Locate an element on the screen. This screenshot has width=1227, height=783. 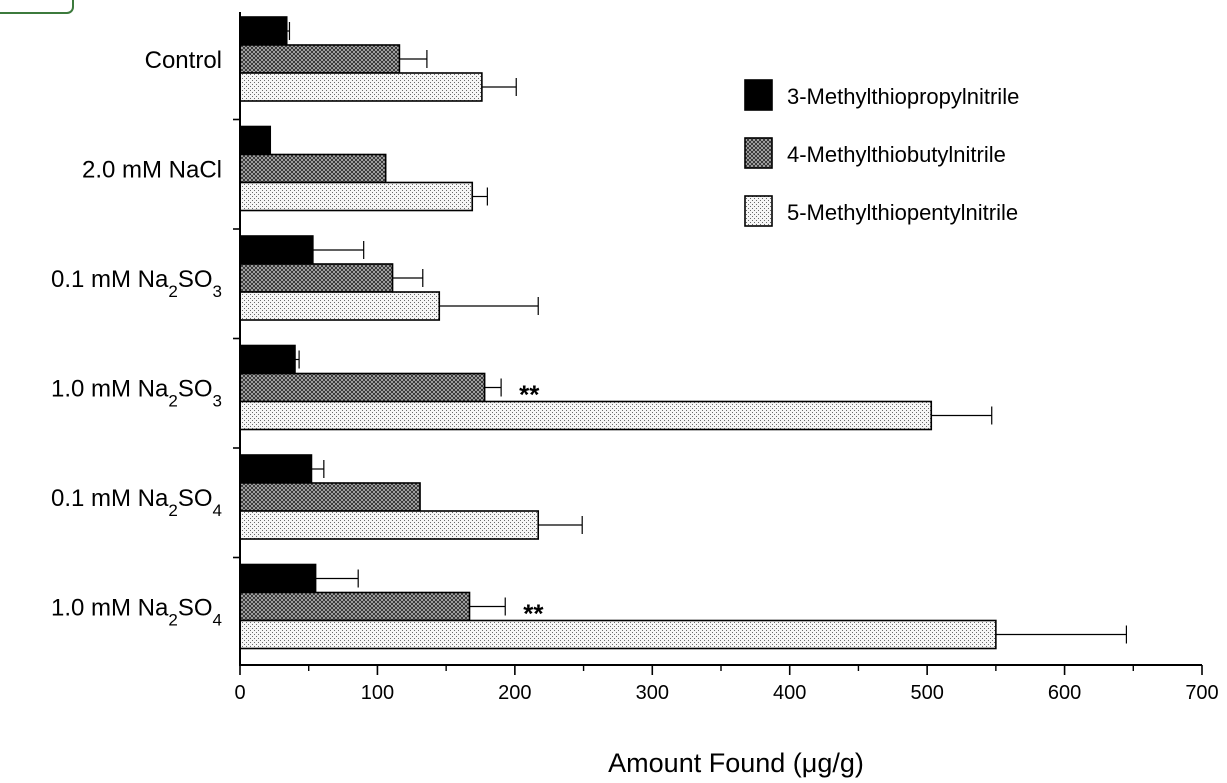
legend-label-2: 5-Methylthiopentylnitrile is located at coordinates (902, 212).